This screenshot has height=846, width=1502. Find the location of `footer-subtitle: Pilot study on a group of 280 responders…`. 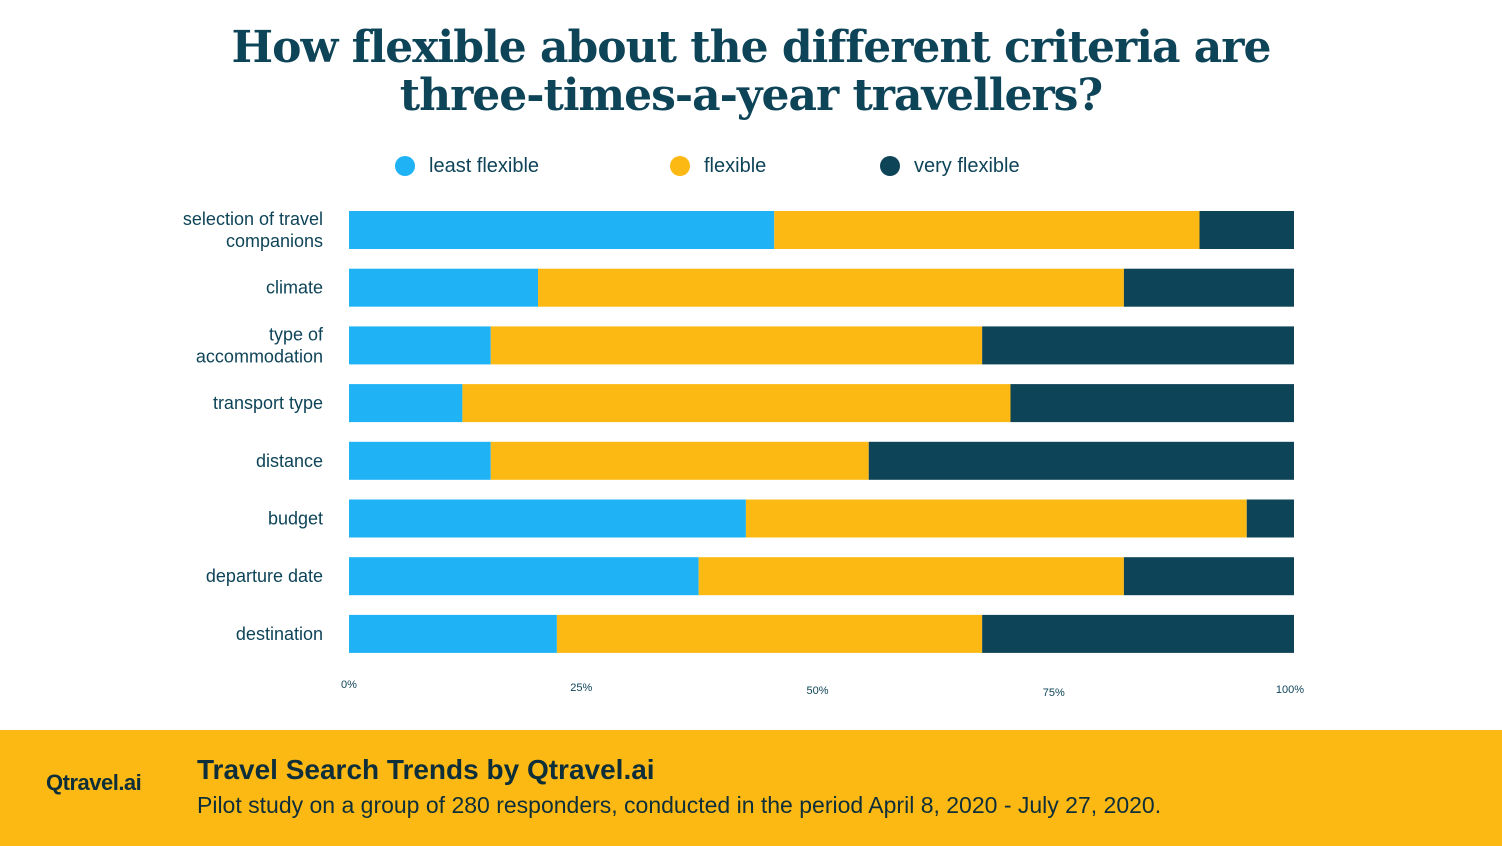

footer-subtitle: Pilot study on a group of 280 responders… is located at coordinates (679, 805).